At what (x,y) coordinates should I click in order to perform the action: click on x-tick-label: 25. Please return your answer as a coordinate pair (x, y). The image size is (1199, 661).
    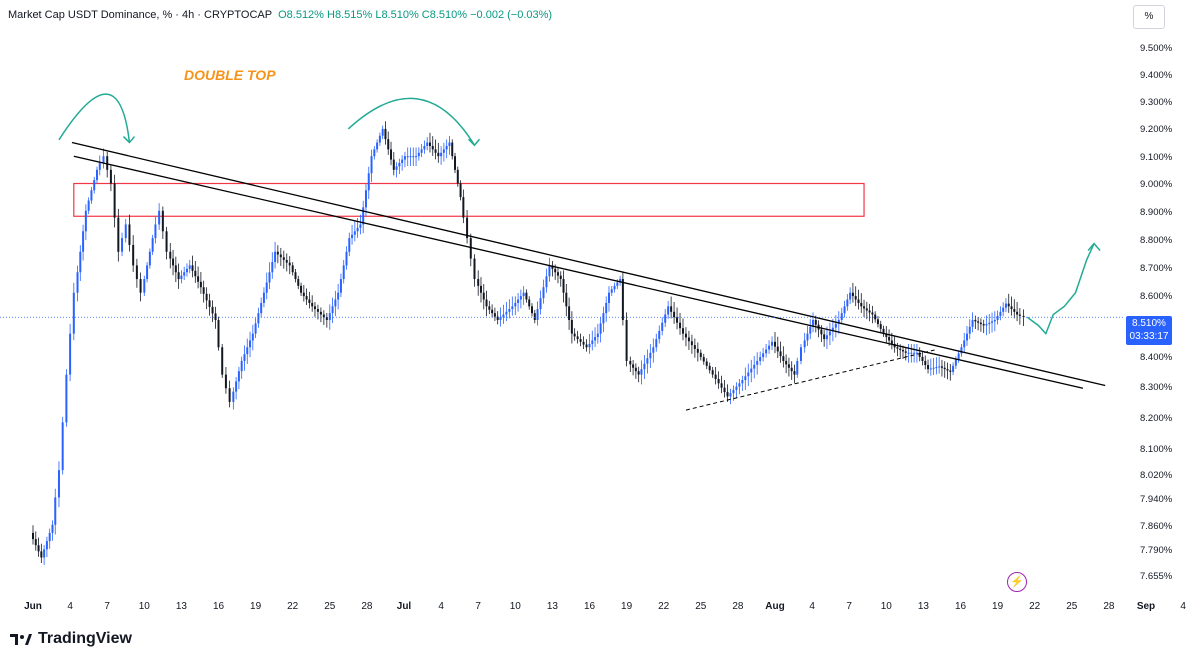
    Looking at the image, I should click on (330, 606).